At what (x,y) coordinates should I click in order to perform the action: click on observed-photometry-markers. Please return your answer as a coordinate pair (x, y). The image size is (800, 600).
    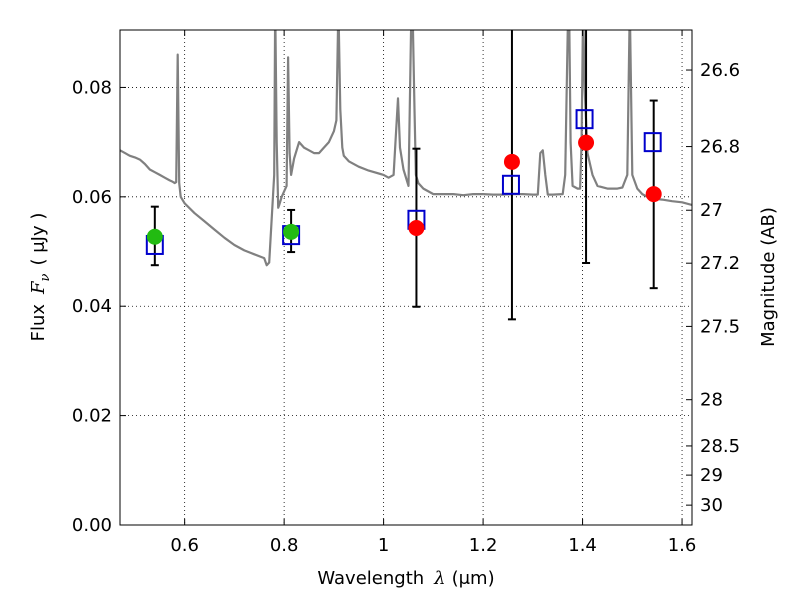
    Looking at the image, I should click on (404, 189).